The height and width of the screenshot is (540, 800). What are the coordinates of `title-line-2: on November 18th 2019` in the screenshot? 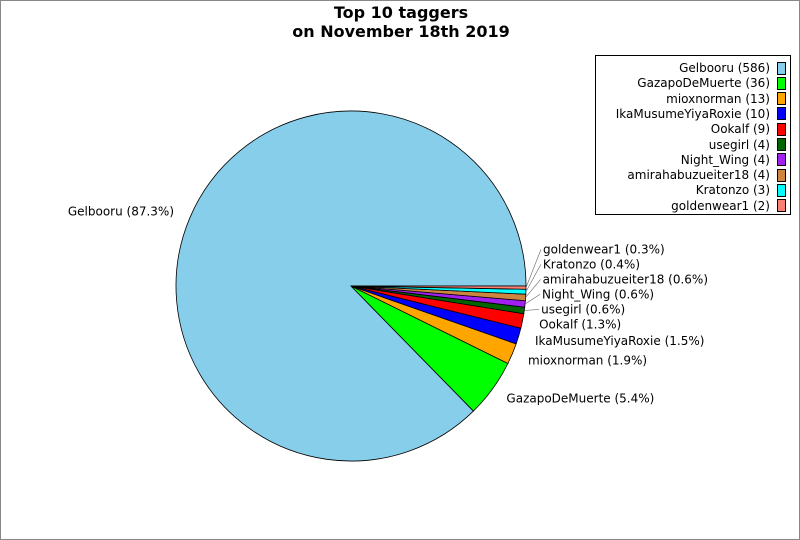 It's located at (401, 31).